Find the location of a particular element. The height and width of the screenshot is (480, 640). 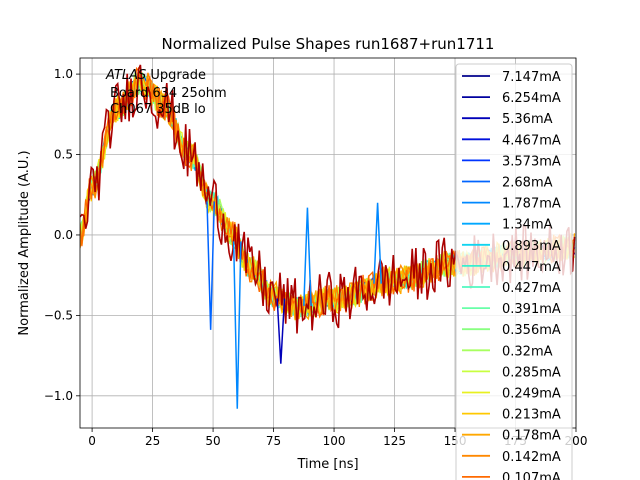

legend-label: 0.356mA is located at coordinates (531, 330).